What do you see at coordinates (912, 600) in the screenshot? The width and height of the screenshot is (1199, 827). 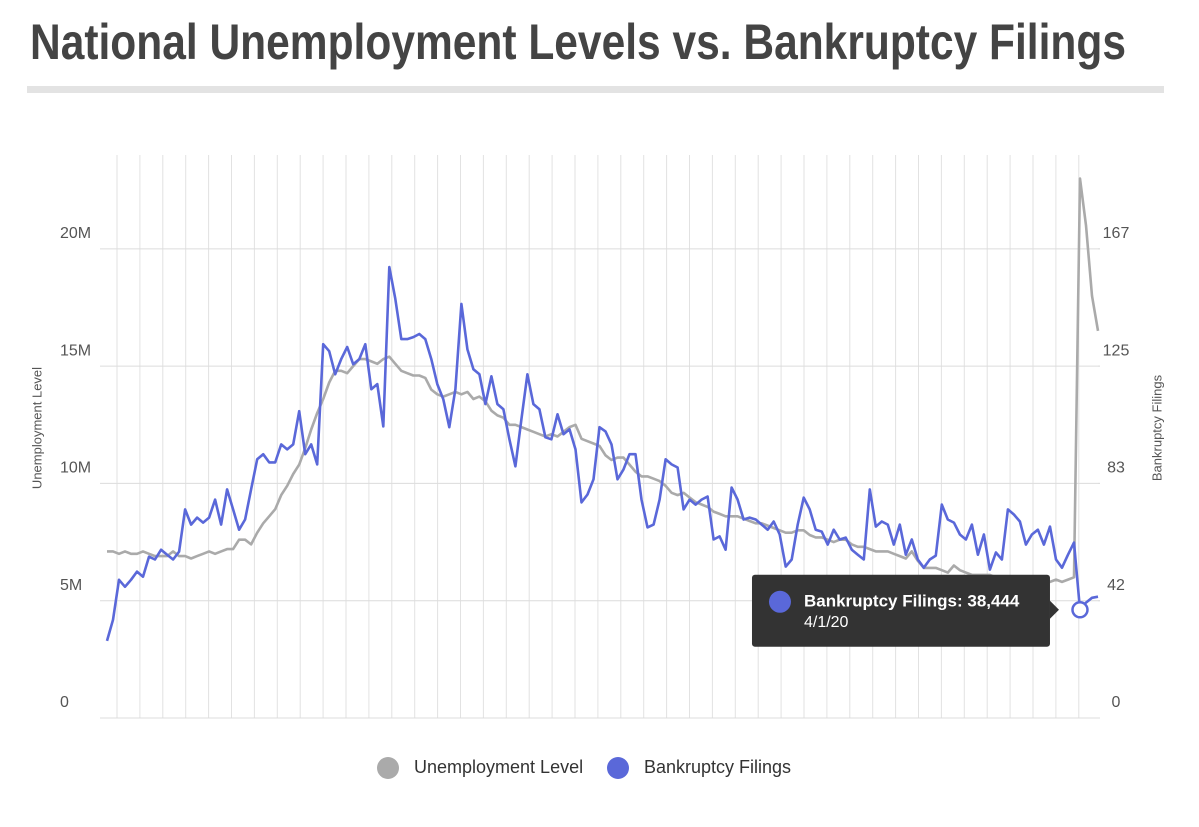 I see `tooltip-title: Bankruptcy Filings: 38,444` at bounding box center [912, 600].